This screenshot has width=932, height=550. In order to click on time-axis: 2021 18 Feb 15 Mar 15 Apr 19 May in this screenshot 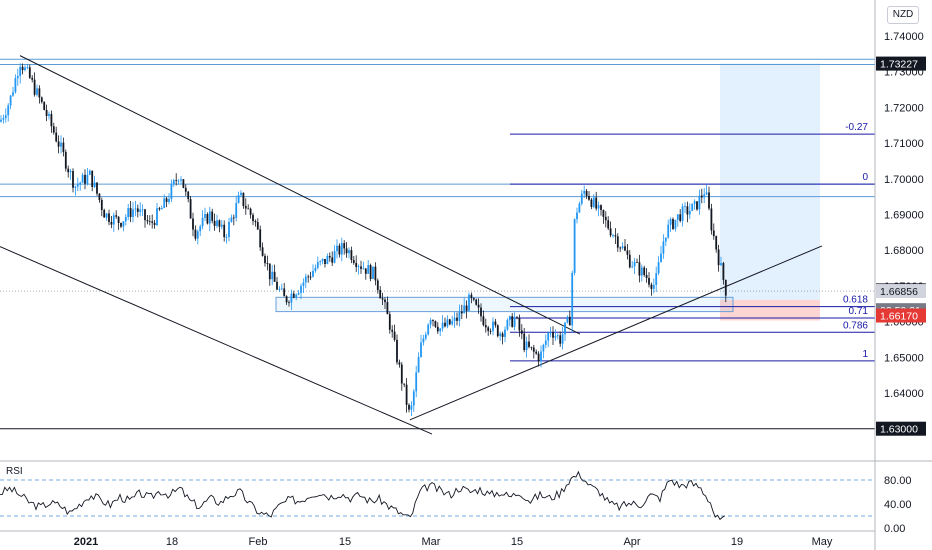, I will do `click(437, 539)`.